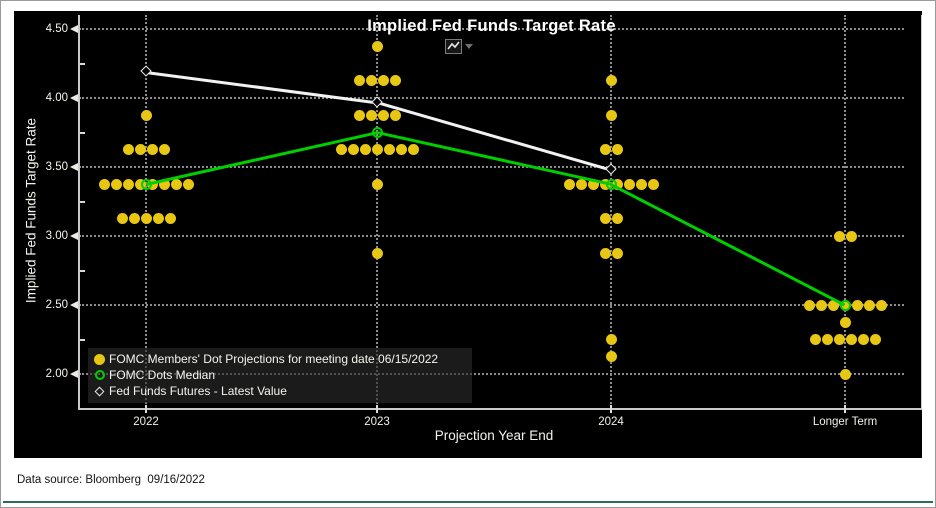  What do you see at coordinates (56, 374) in the screenshot?
I see `y-tick-label: 2.00` at bounding box center [56, 374].